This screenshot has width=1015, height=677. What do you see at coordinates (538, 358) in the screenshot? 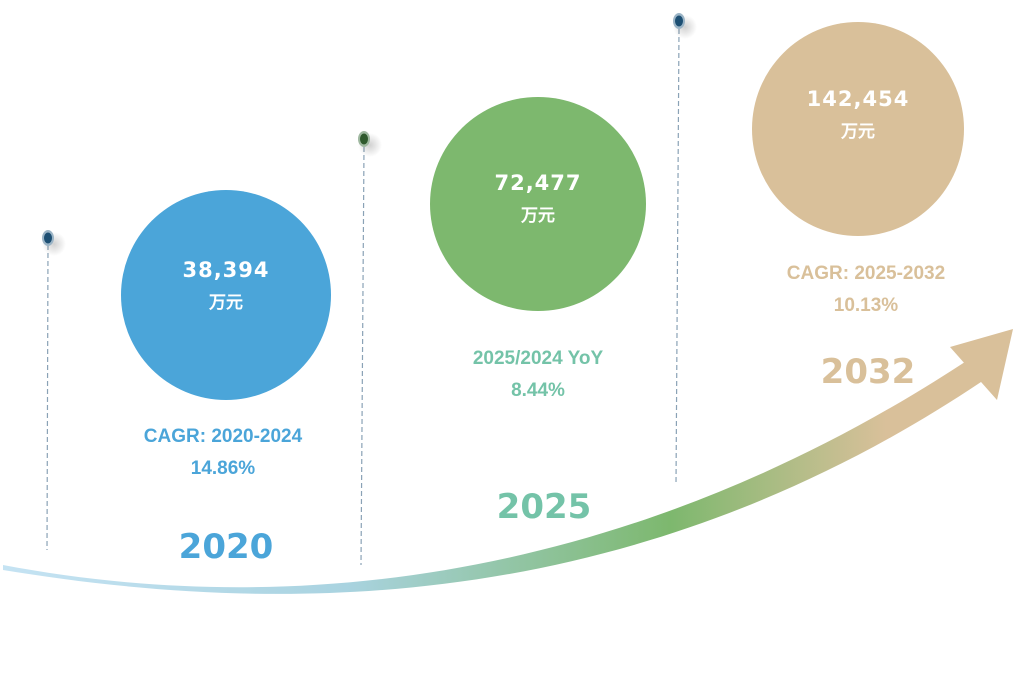
I see `metric-label: 2025/2024 YoY` at bounding box center [538, 358].